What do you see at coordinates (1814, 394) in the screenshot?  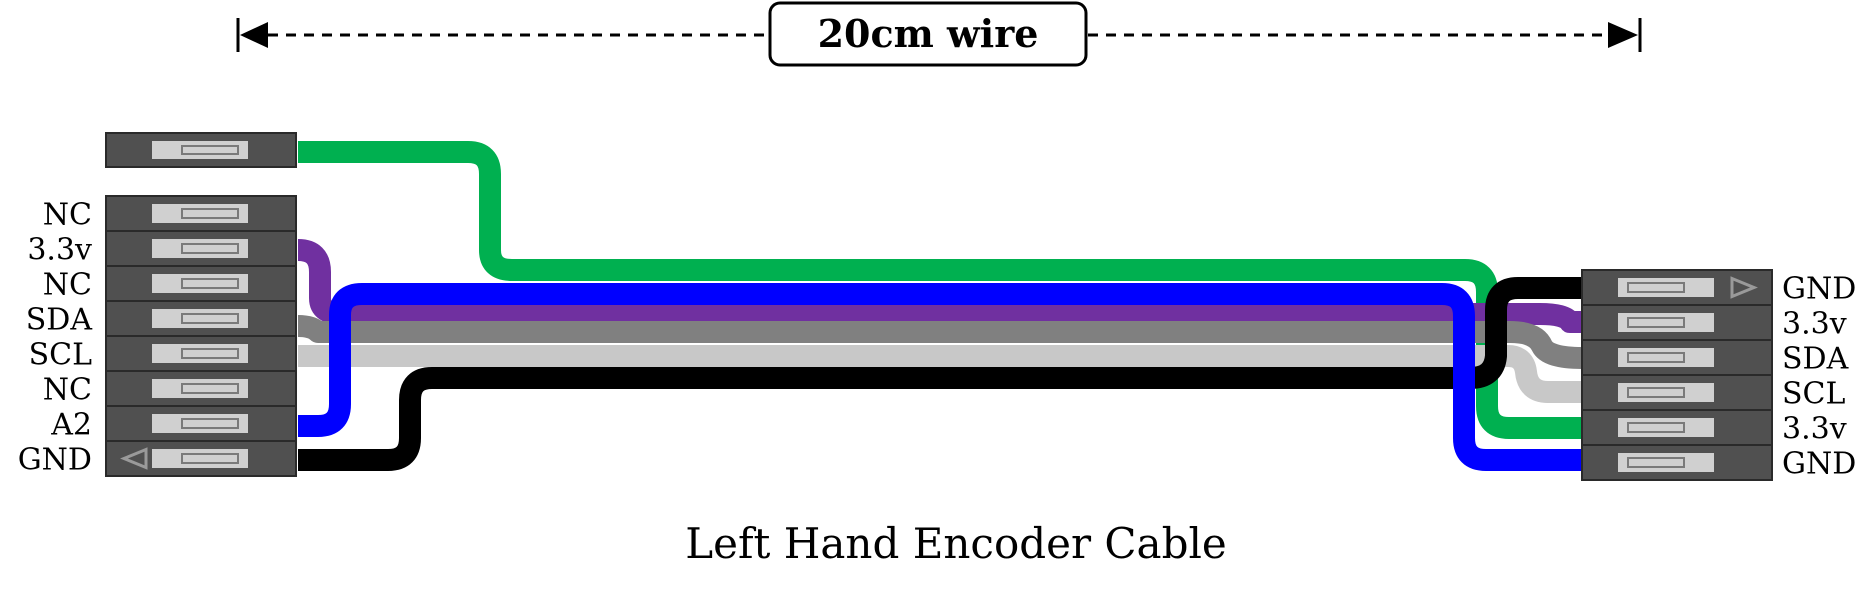 I see `right-pin-label: SCL` at bounding box center [1814, 394].